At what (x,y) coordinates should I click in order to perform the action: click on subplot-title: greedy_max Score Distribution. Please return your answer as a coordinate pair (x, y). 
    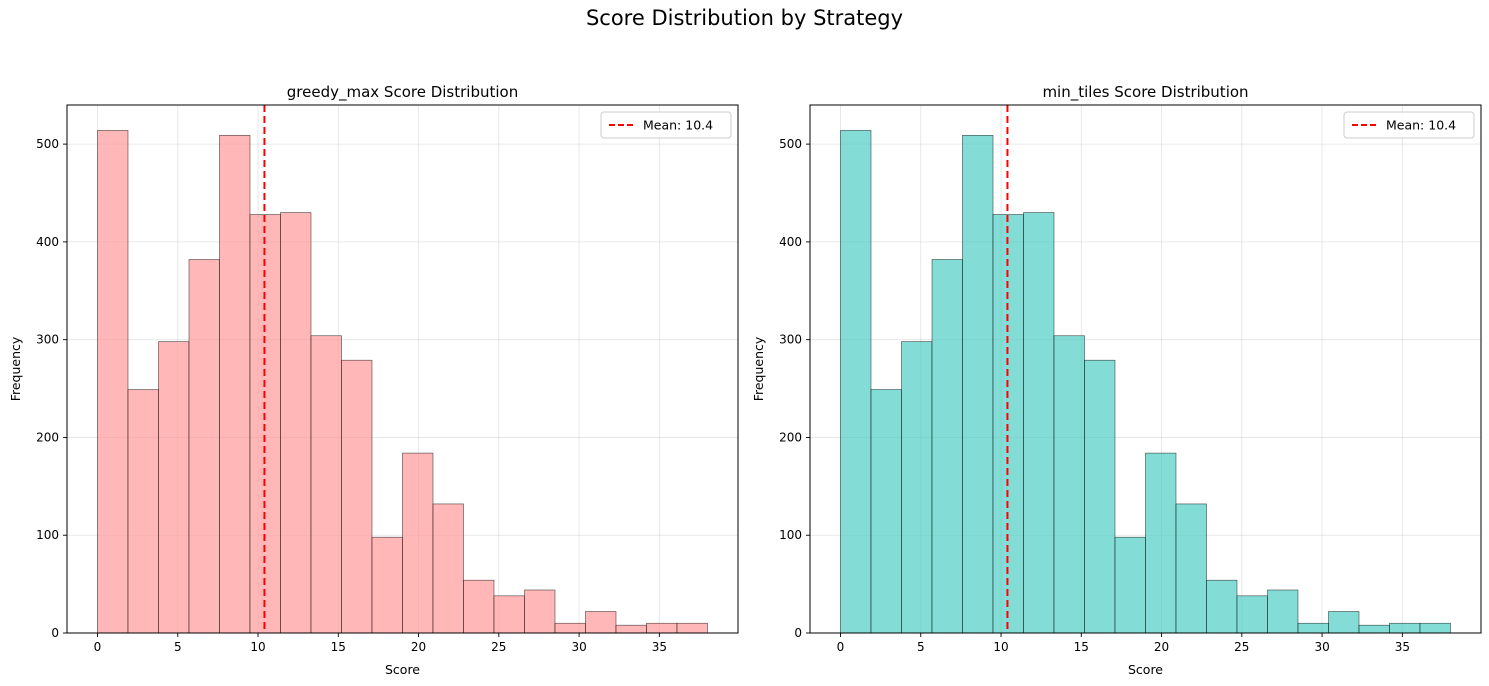
    Looking at the image, I should click on (402, 92).